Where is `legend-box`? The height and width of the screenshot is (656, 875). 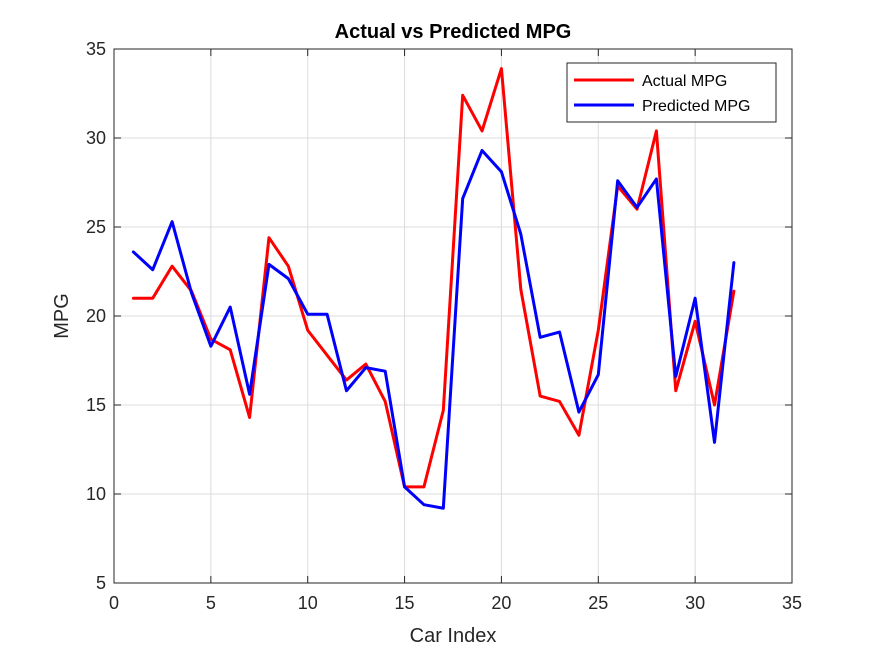
legend-box is located at coordinates (671, 92).